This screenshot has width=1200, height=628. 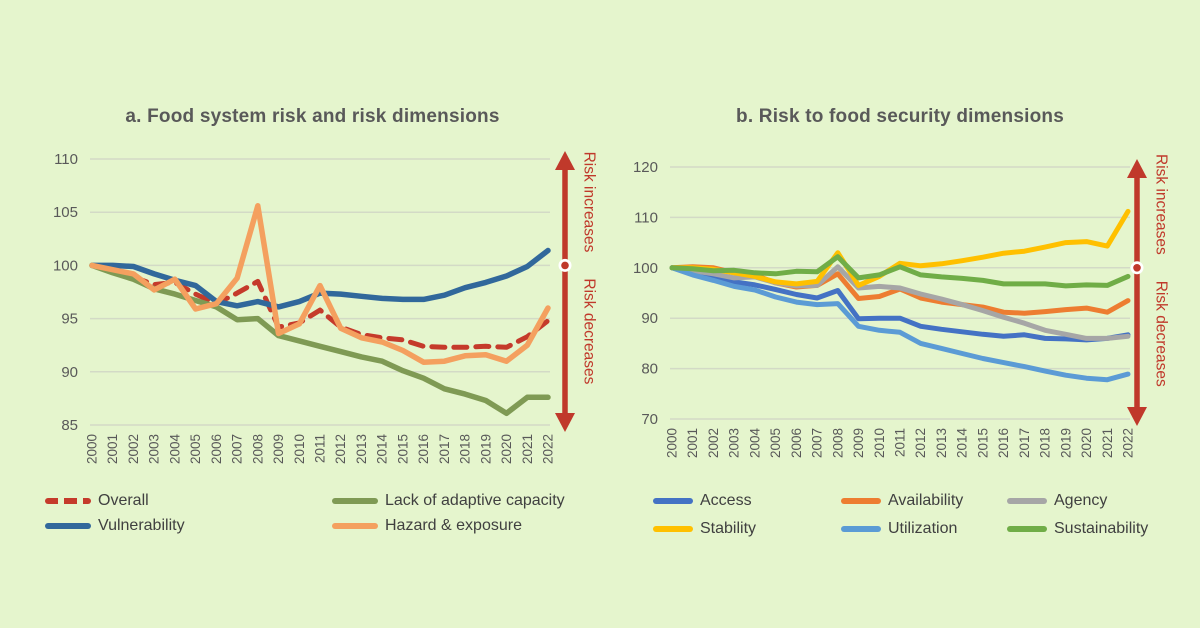 What do you see at coordinates (1027, 501) in the screenshot?
I see `legend-marker-agency` at bounding box center [1027, 501].